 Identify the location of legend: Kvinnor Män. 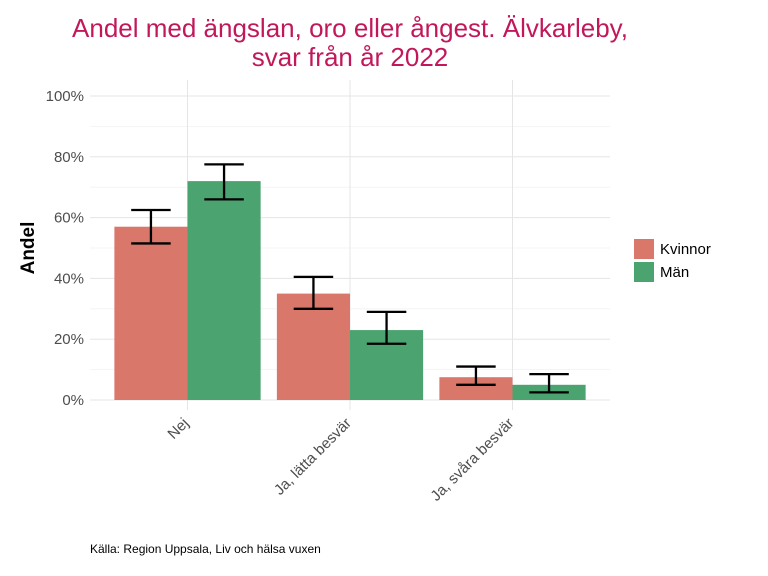
(672, 261).